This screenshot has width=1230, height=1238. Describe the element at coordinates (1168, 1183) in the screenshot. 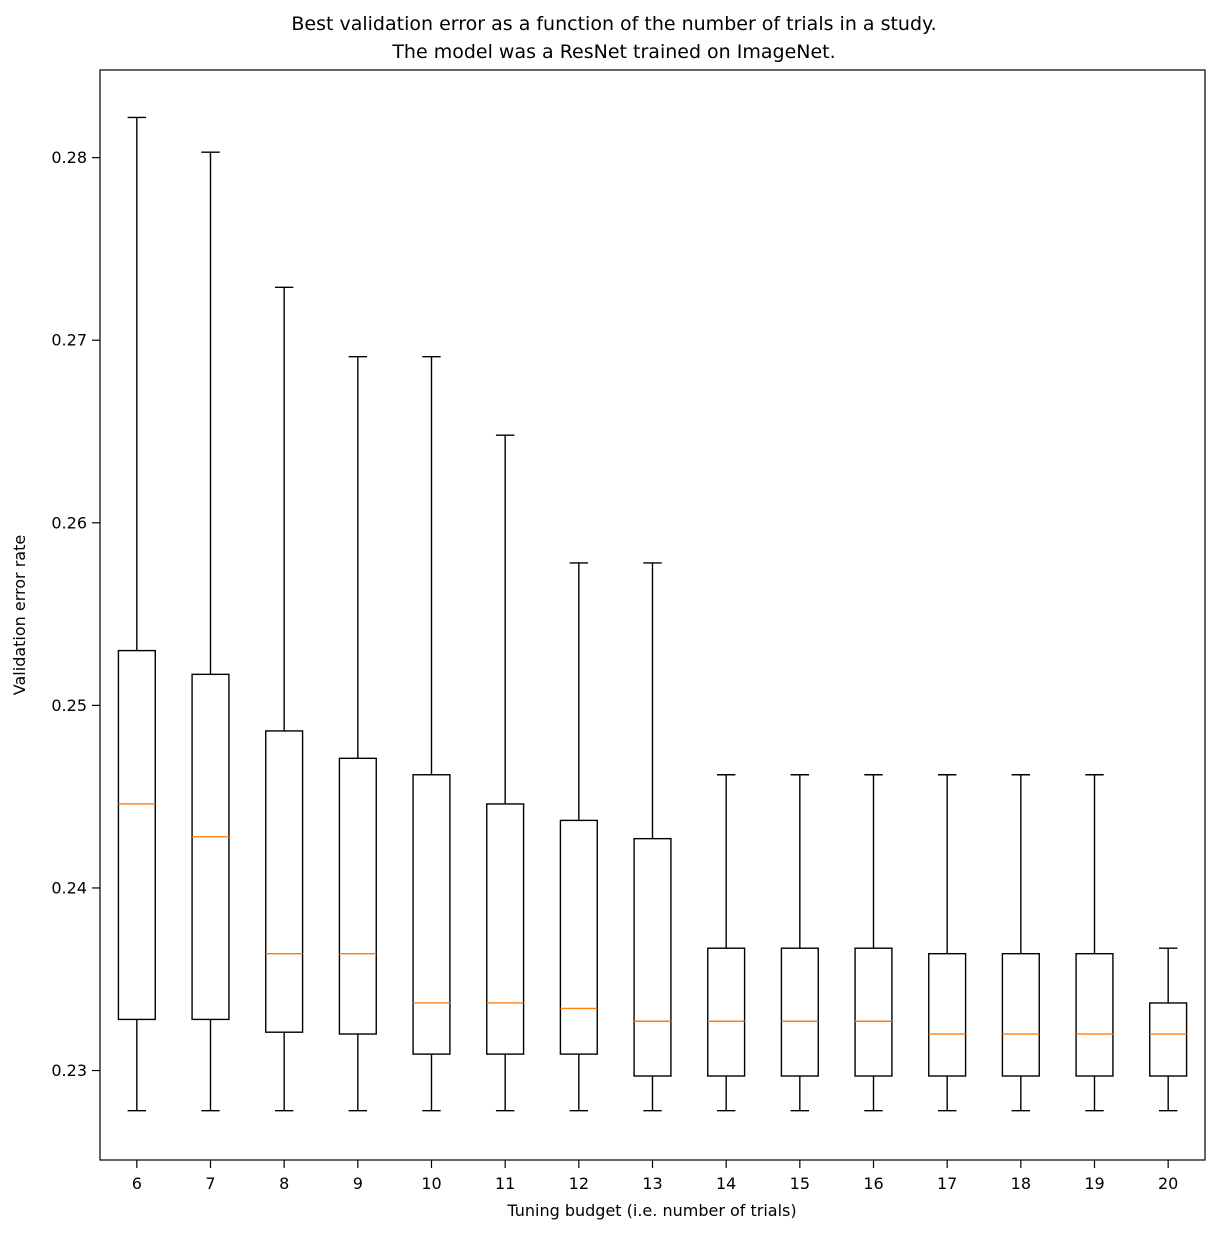

I see `x-axis-tick-label: 20` at that location.